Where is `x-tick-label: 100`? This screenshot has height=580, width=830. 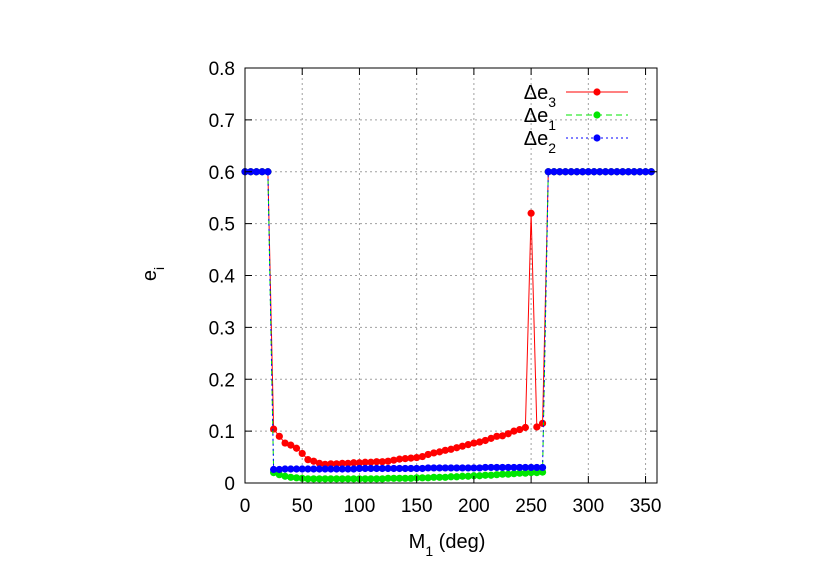 x-tick-label: 100 is located at coordinates (360, 506).